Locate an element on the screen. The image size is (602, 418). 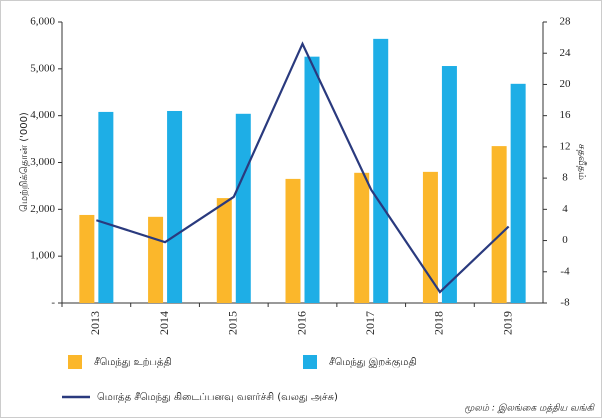
source: மூலம் : இலங்கை மத்திய வங்கி is located at coordinates (529, 408).